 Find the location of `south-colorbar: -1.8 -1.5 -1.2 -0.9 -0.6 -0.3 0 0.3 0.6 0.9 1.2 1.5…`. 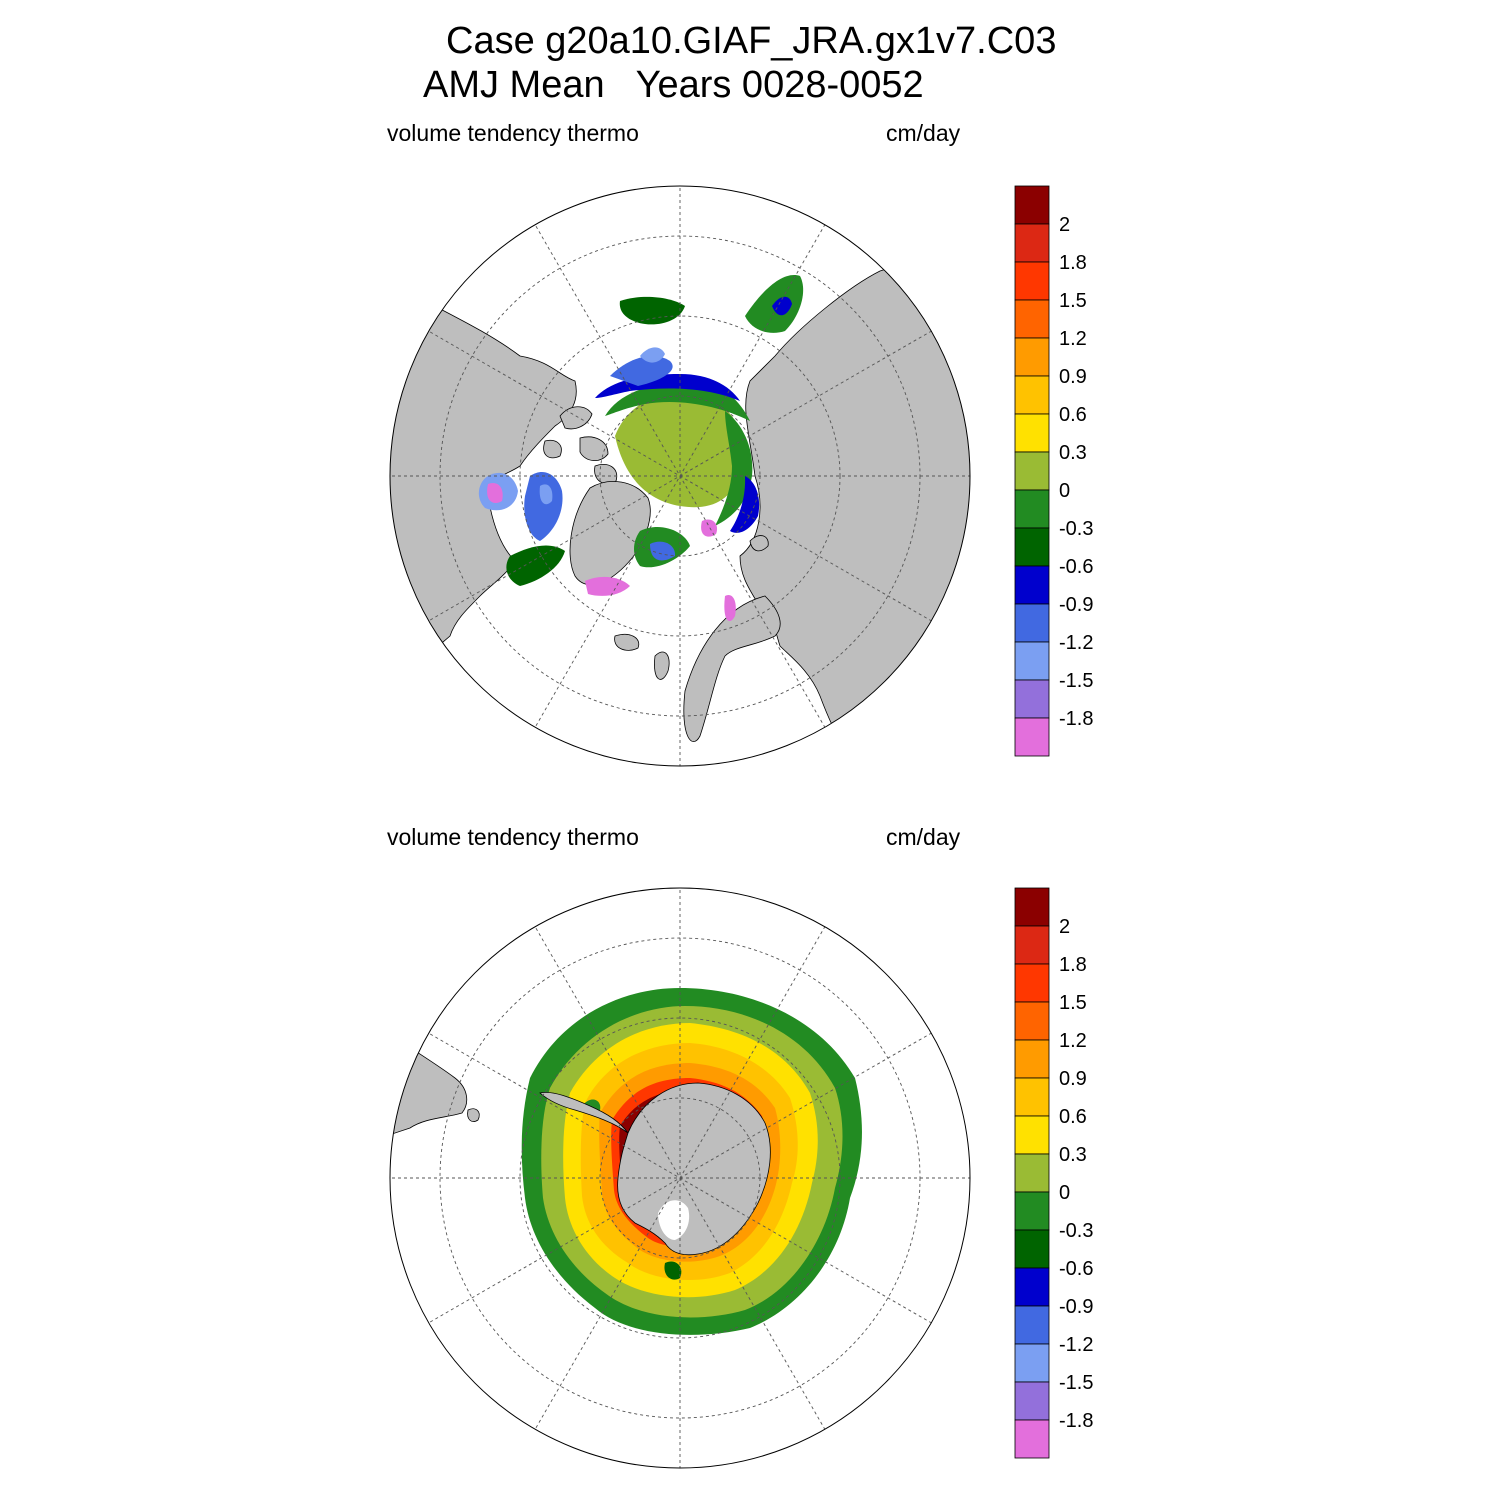

south-colorbar: -1.8 -1.5 -1.2 -0.9 -0.6 -0.3 0 0.3 0.6 0.9 1.2 1.5… is located at coordinates (1053, 1173).